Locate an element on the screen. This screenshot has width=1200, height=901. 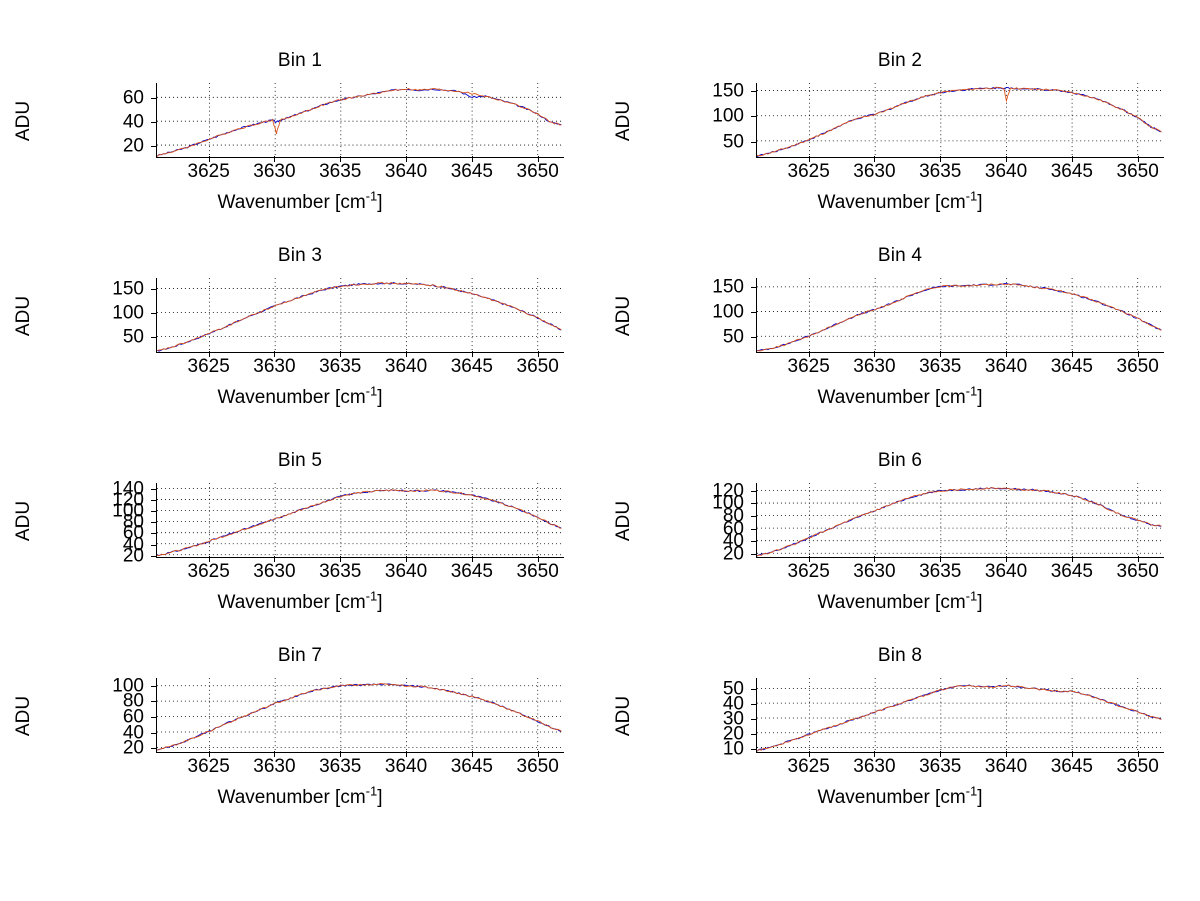
y-tick-labels: 10 20 30 40 50 is located at coordinates (676, 718).